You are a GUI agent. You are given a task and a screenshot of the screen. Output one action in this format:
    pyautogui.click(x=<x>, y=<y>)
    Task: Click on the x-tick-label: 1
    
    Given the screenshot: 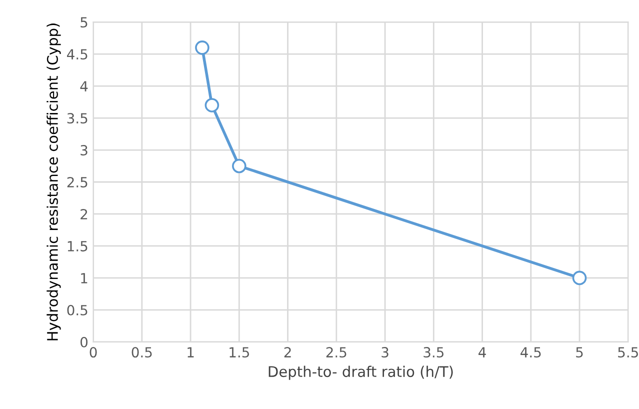 What is the action you would take?
    pyautogui.click(x=191, y=352)
    